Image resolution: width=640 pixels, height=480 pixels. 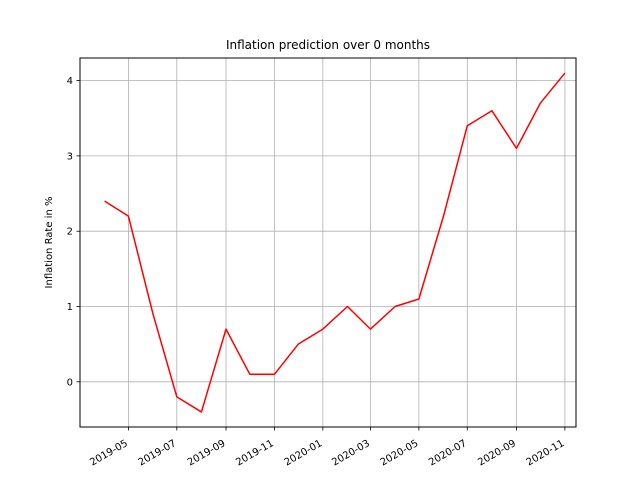 I want to click on y-tick-label: 4, so click(x=70, y=81).